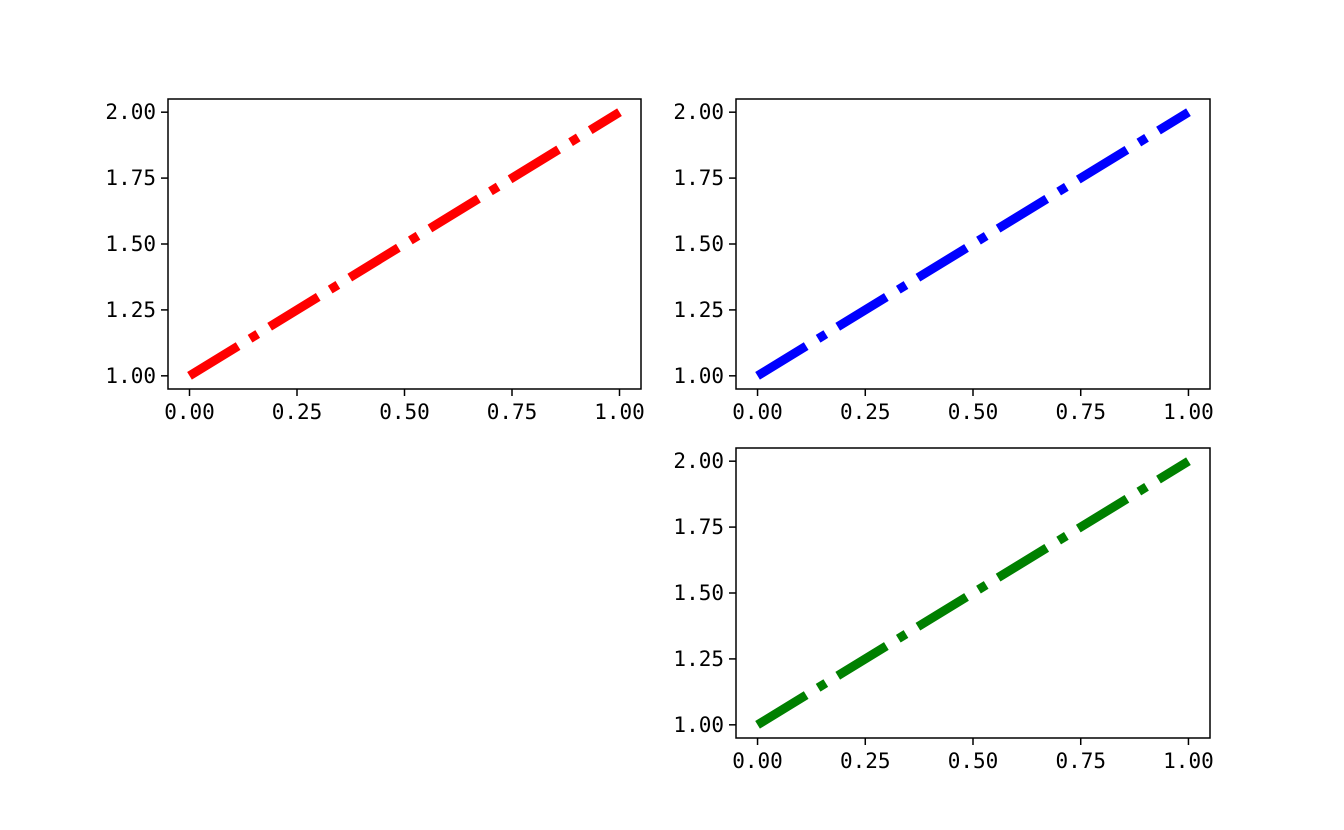  What do you see at coordinates (698, 244) in the screenshot?
I see `y-tick-label-2-3: 1.50` at bounding box center [698, 244].